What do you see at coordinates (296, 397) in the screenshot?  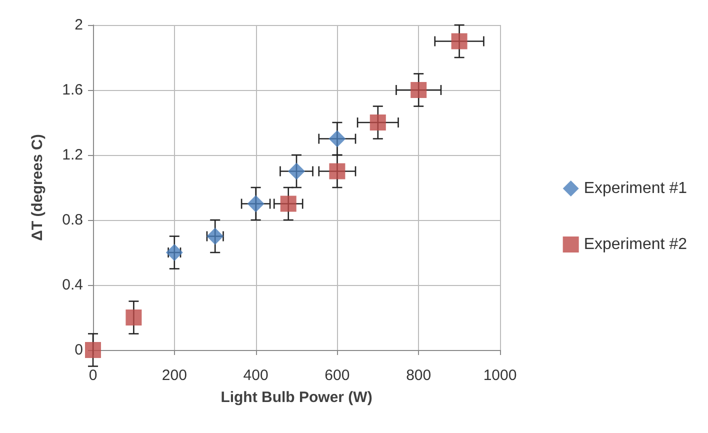 I see `x-axis-title: Light Bulb Power (W)` at bounding box center [296, 397].